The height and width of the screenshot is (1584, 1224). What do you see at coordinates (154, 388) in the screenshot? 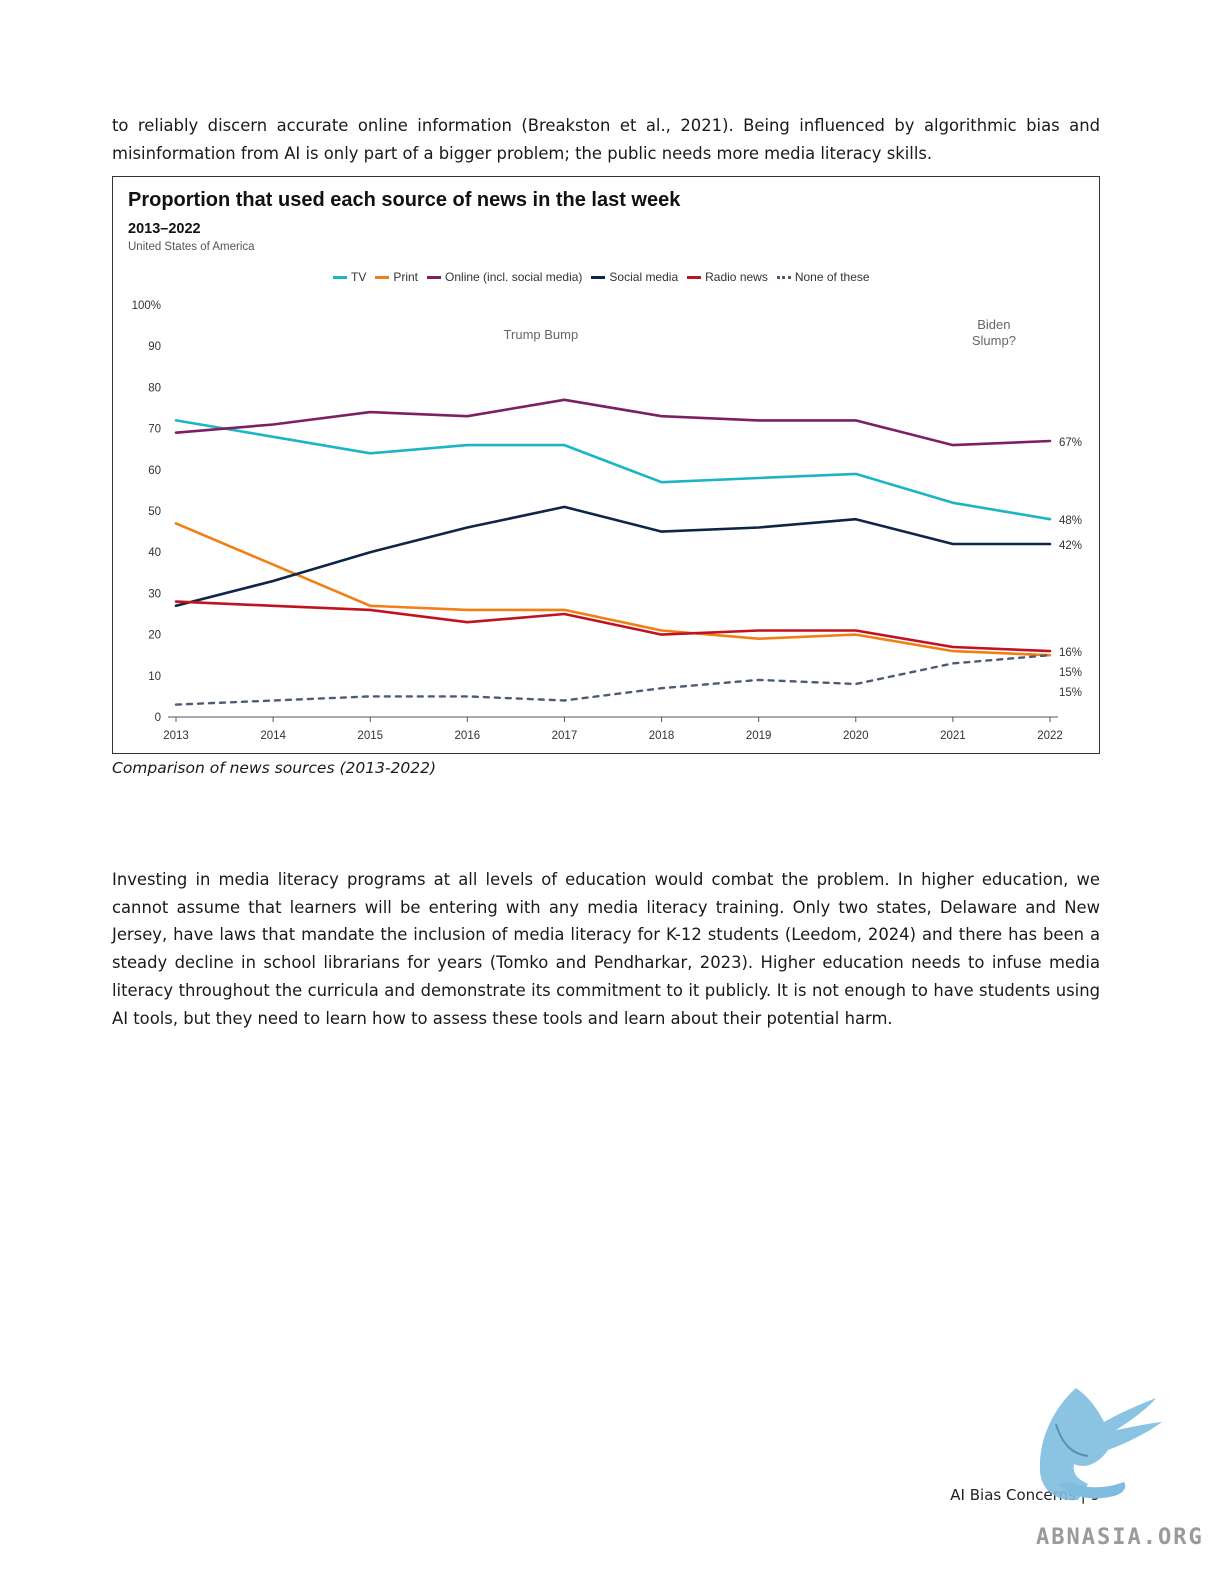
I see `y-tick-label: 80` at bounding box center [154, 388].